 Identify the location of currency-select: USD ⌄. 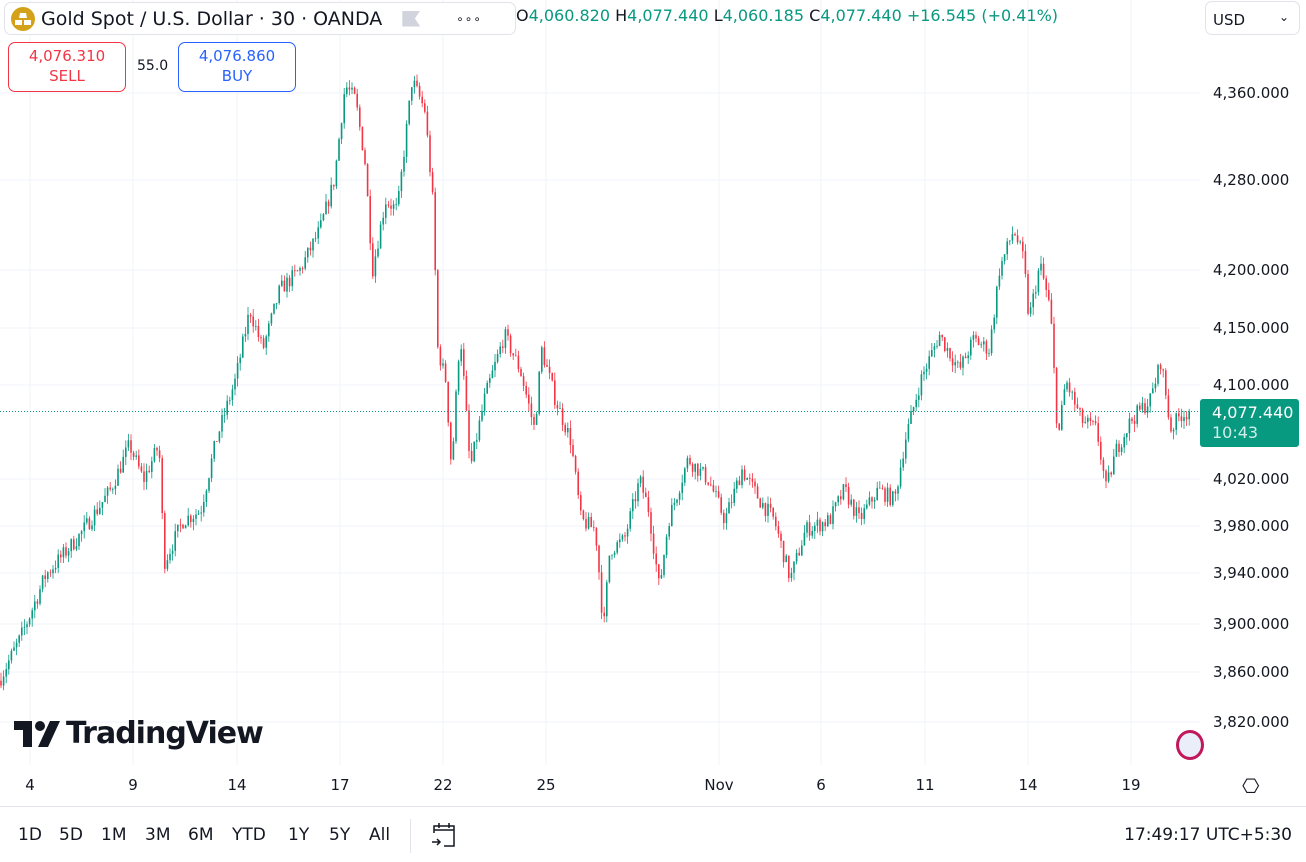
(1252, 18).